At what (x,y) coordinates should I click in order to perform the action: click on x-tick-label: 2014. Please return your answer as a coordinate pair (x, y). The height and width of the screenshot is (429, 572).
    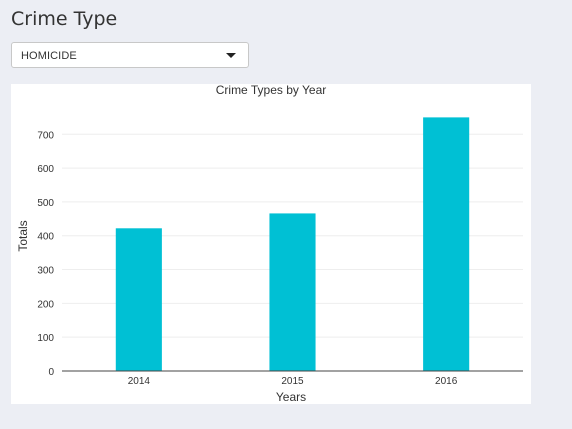
    Looking at the image, I should click on (139, 381).